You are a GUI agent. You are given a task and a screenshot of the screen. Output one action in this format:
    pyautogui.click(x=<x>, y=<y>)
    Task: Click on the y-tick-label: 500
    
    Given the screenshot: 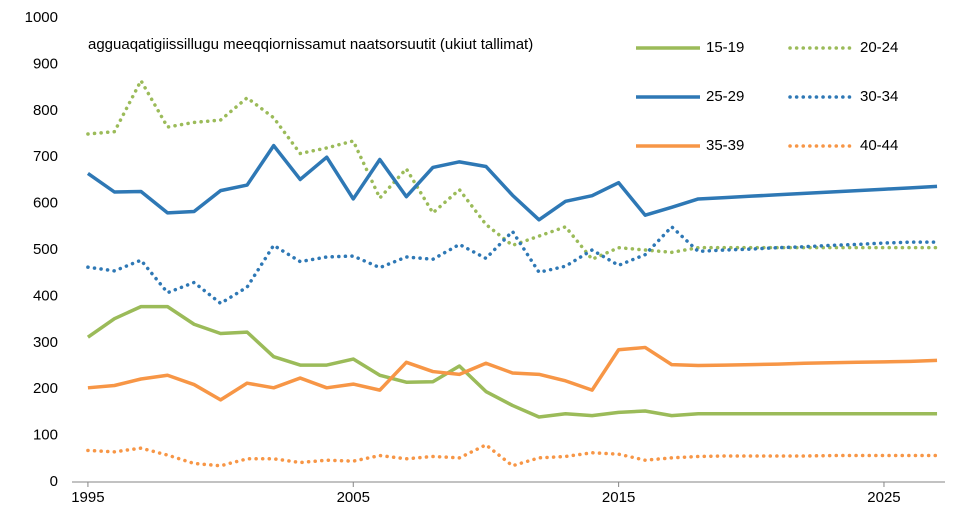 What is the action you would take?
    pyautogui.click(x=45, y=249)
    